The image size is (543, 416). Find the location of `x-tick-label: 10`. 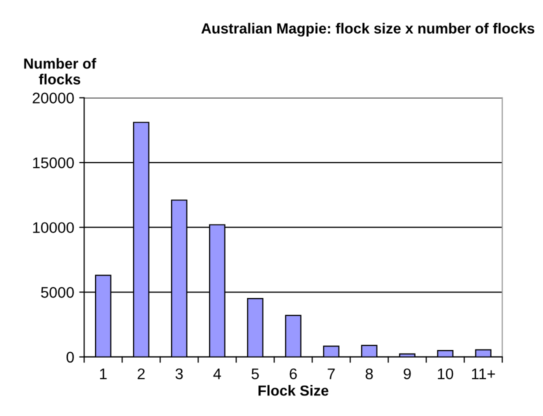

x-tick-label: 10 is located at coordinates (446, 374).